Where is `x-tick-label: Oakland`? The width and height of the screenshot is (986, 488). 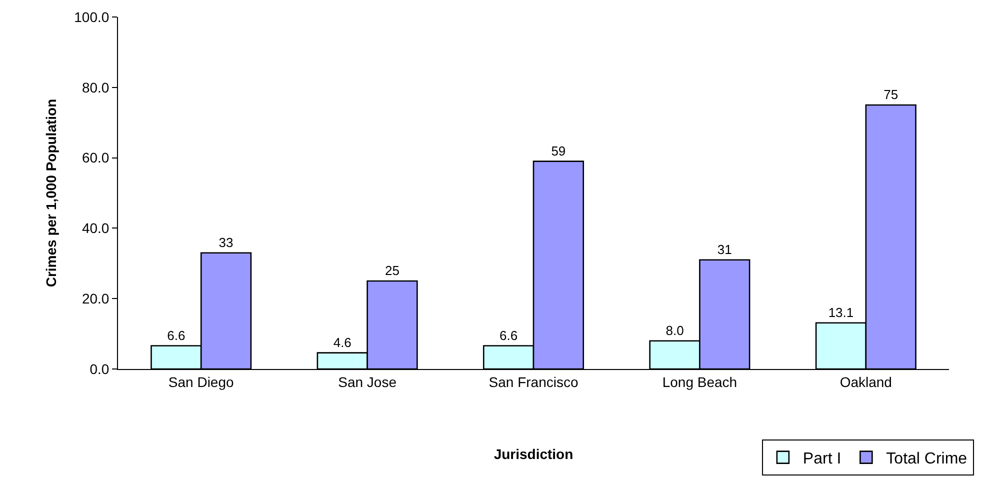
x-tick-label: Oakland is located at coordinates (866, 382).